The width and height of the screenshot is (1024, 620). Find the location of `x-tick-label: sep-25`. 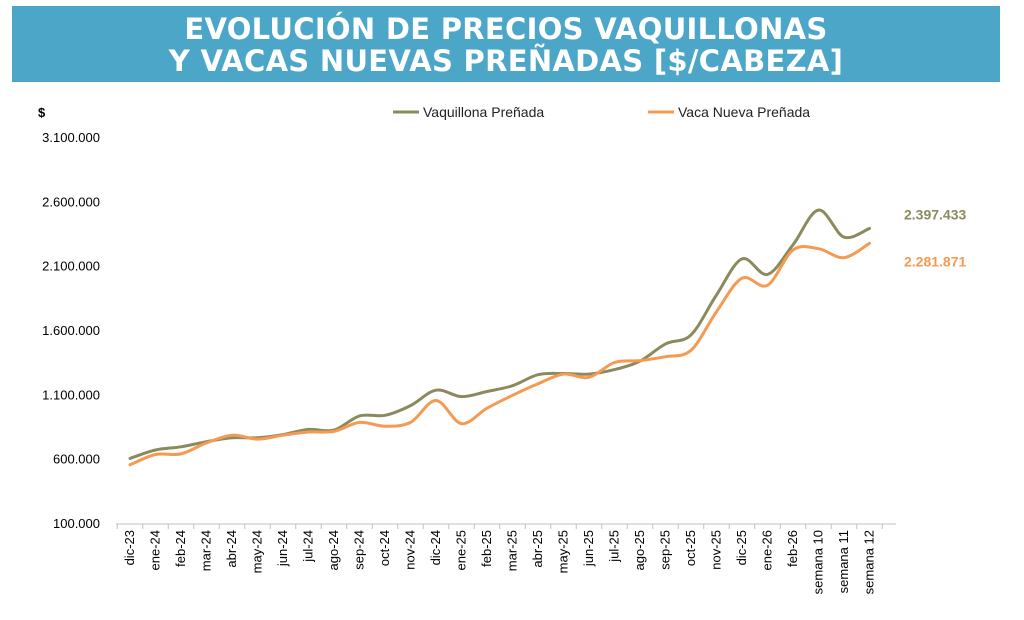

x-tick-label: sep-25 is located at coordinates (665, 550).